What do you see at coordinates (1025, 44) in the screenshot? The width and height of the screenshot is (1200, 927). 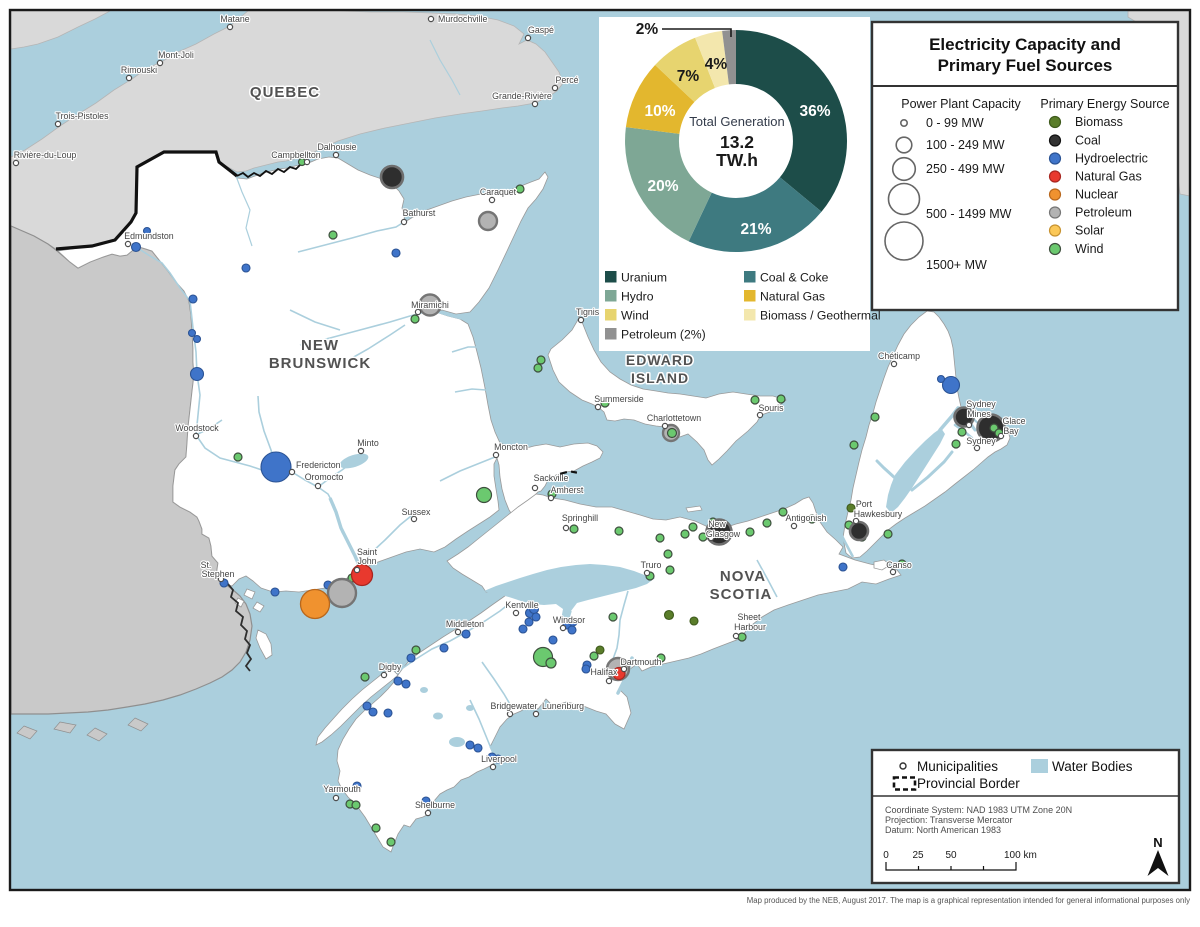 I see `svg-text: Electricity Capacity and` at bounding box center [1025, 44].